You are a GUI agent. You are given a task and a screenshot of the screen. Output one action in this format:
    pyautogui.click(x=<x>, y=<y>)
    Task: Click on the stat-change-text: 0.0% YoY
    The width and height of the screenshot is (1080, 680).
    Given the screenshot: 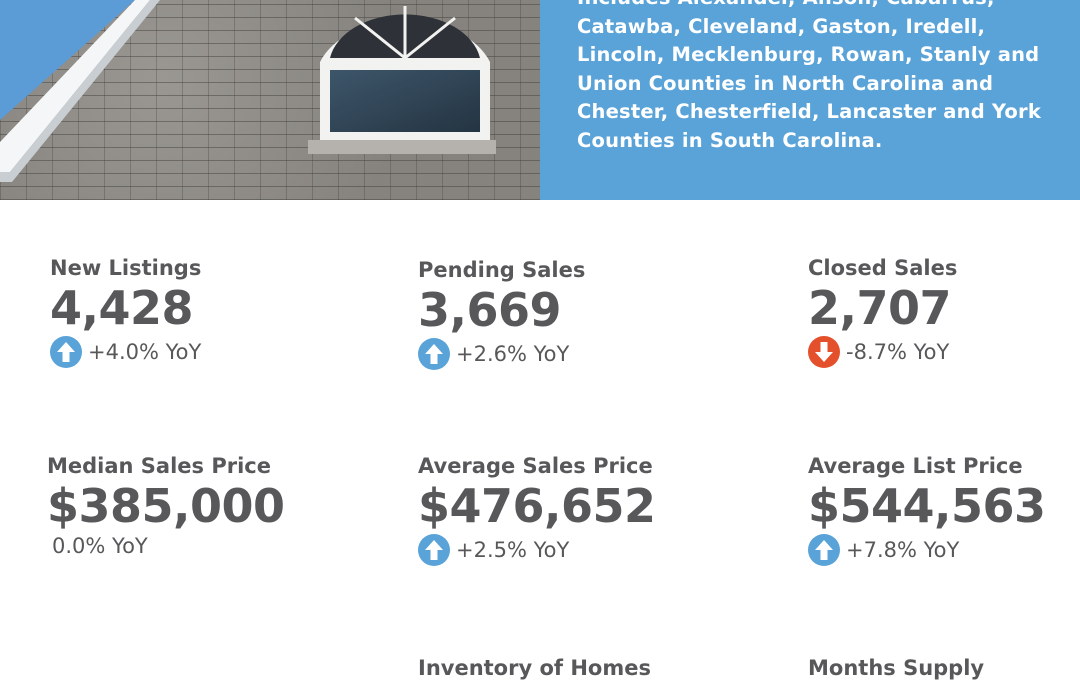 What is the action you would take?
    pyautogui.click(x=100, y=546)
    